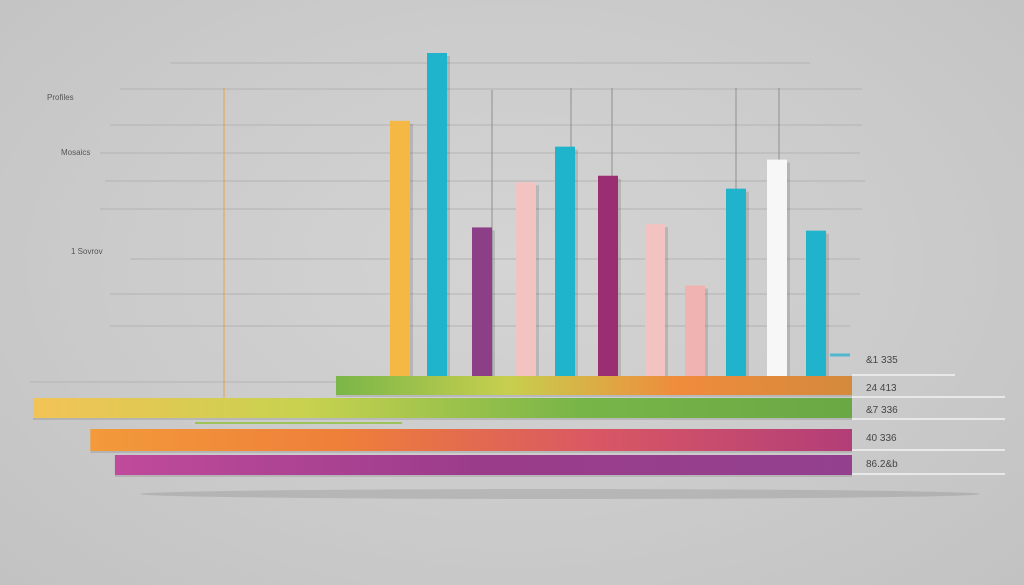 The width and height of the screenshot is (1024, 585). I want to click on y-tick-label: Mosaics, so click(76, 152).